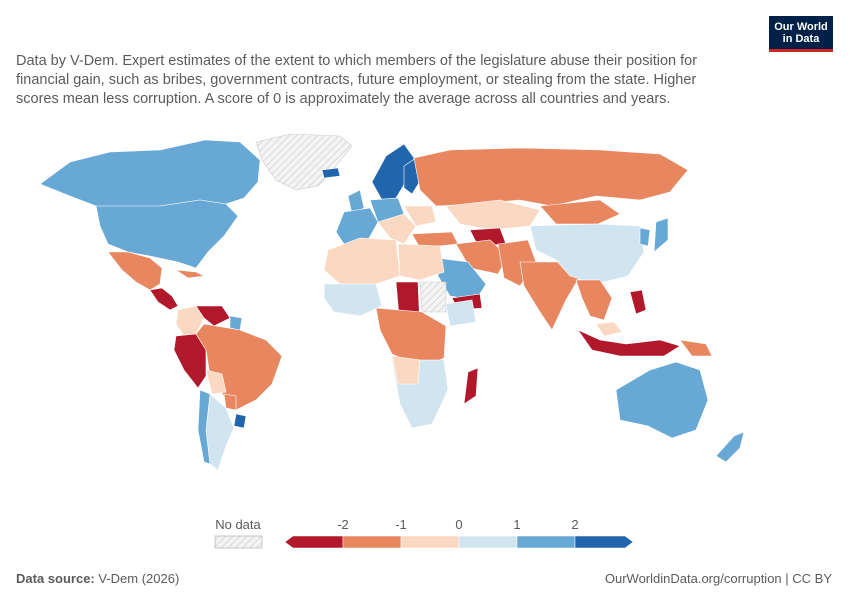  Describe the element at coordinates (362, 261) in the screenshot. I see `north-africa-west` at that location.